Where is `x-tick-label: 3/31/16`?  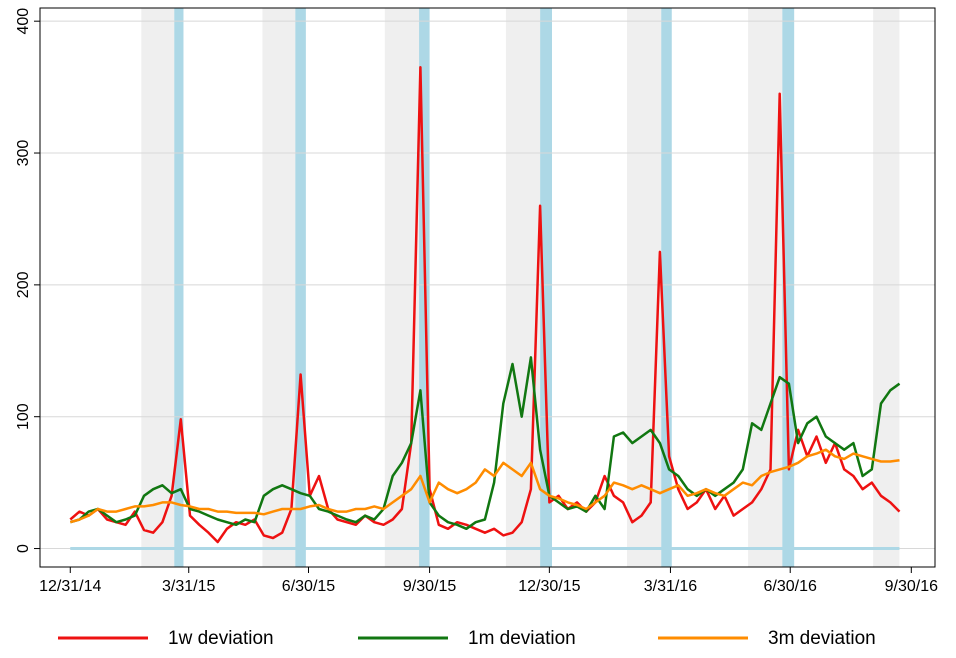
x-tick-label: 3/31/16 is located at coordinates (670, 586).